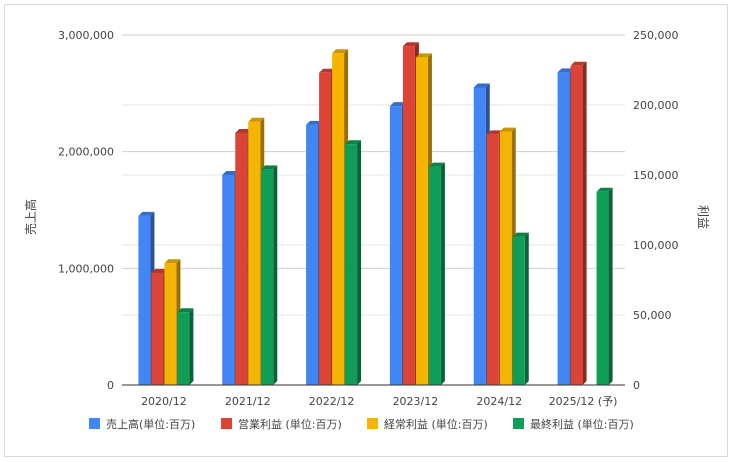 This screenshot has height=462, width=733. Describe the element at coordinates (656, 175) in the screenshot. I see `right-tick-label: 150,000` at that location.